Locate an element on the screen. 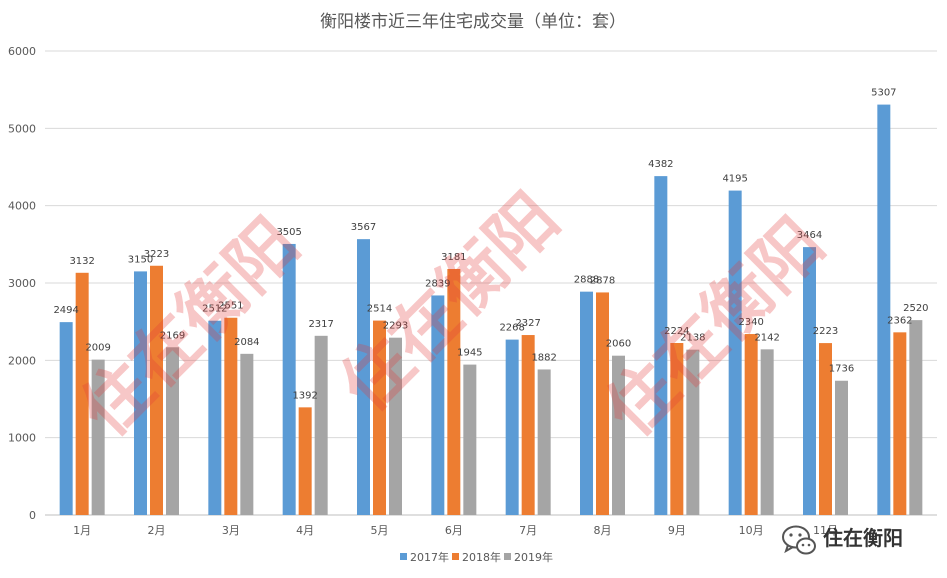 The image size is (947, 578). data-label: 3132 is located at coordinates (81, 261).